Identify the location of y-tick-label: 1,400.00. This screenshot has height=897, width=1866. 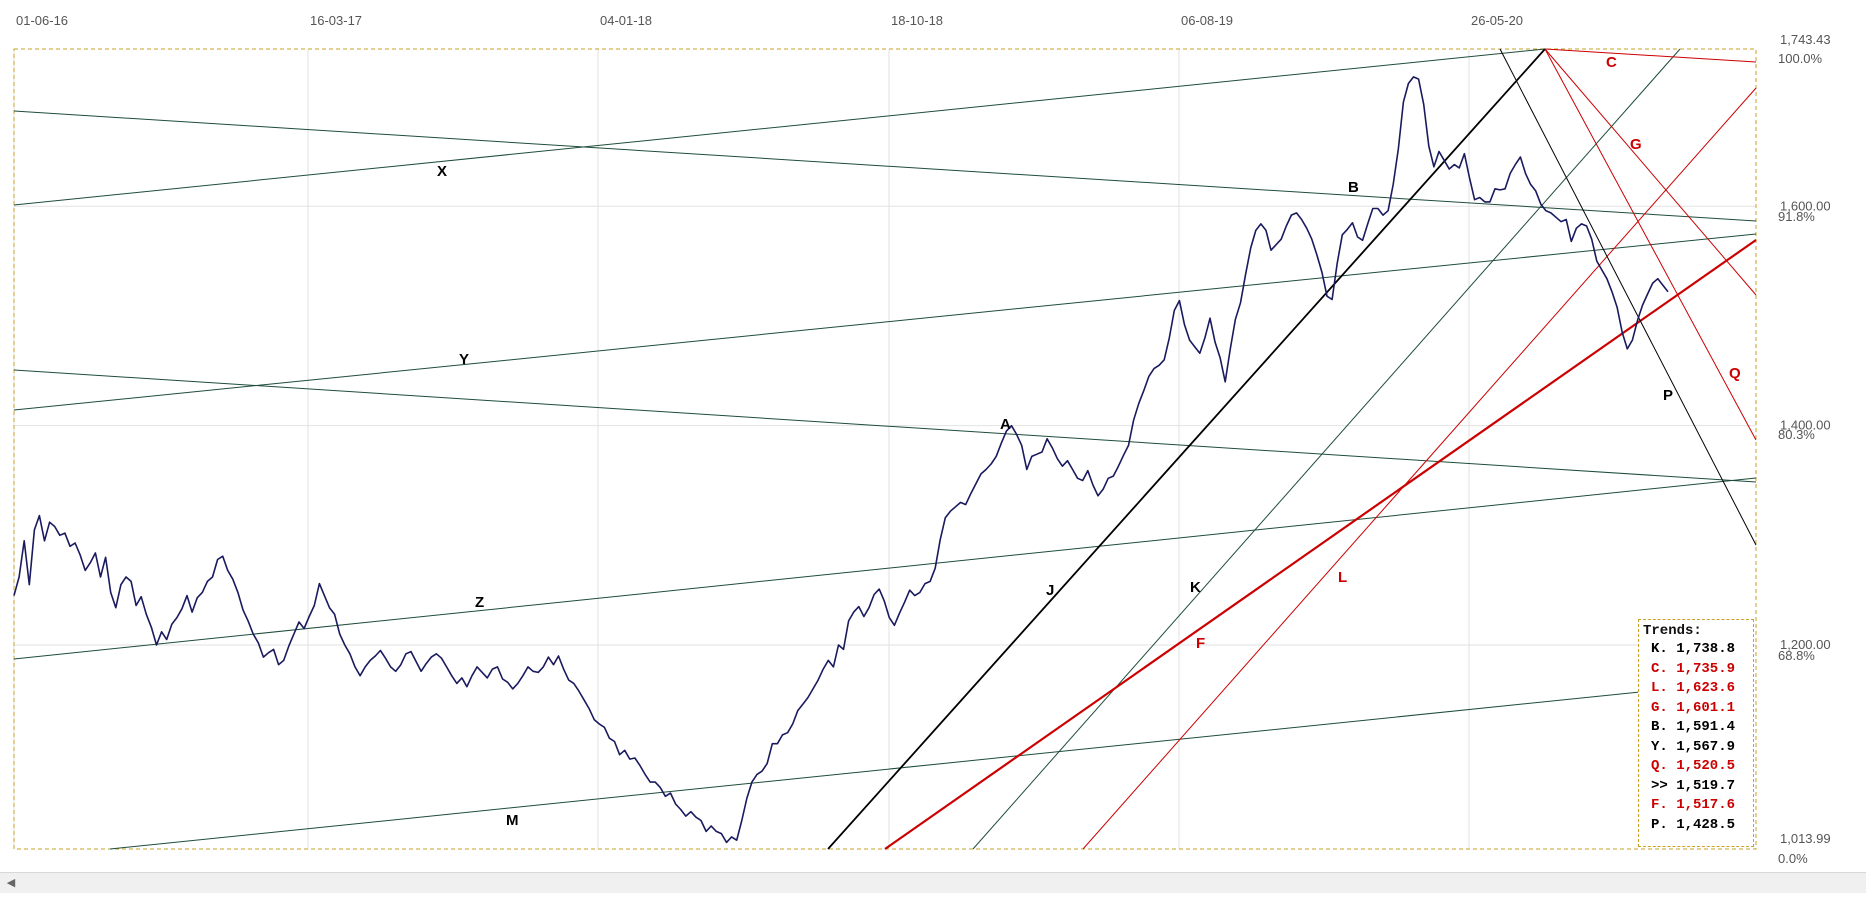
(1805, 425).